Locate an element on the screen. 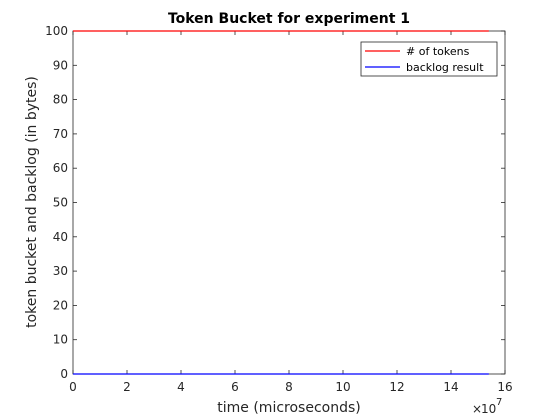  x-multiplier-prefix: × is located at coordinates (477, 409).